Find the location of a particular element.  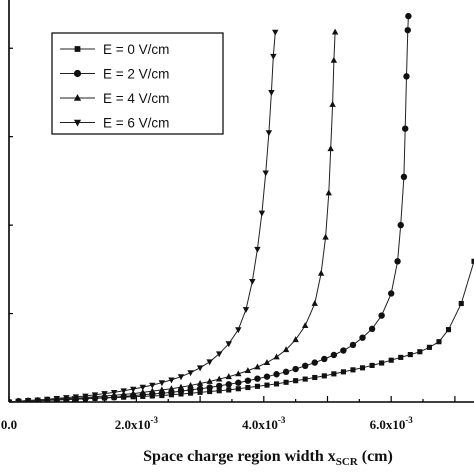

x-tick-label: 4.0x10⁻³ is located at coordinates (264, 423).